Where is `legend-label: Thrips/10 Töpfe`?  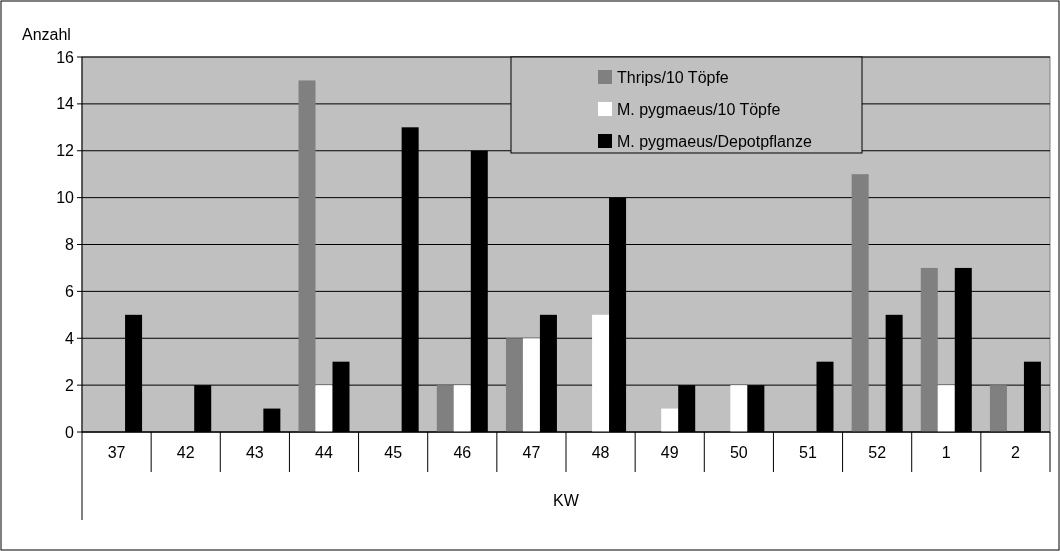 legend-label: Thrips/10 Töpfe is located at coordinates (673, 77).